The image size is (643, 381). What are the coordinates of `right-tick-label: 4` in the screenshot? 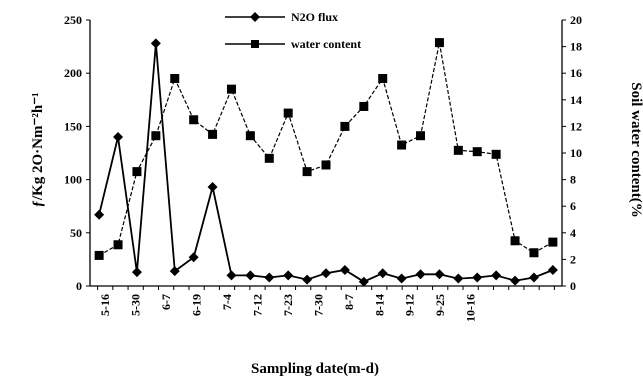 It's located at (573, 233).